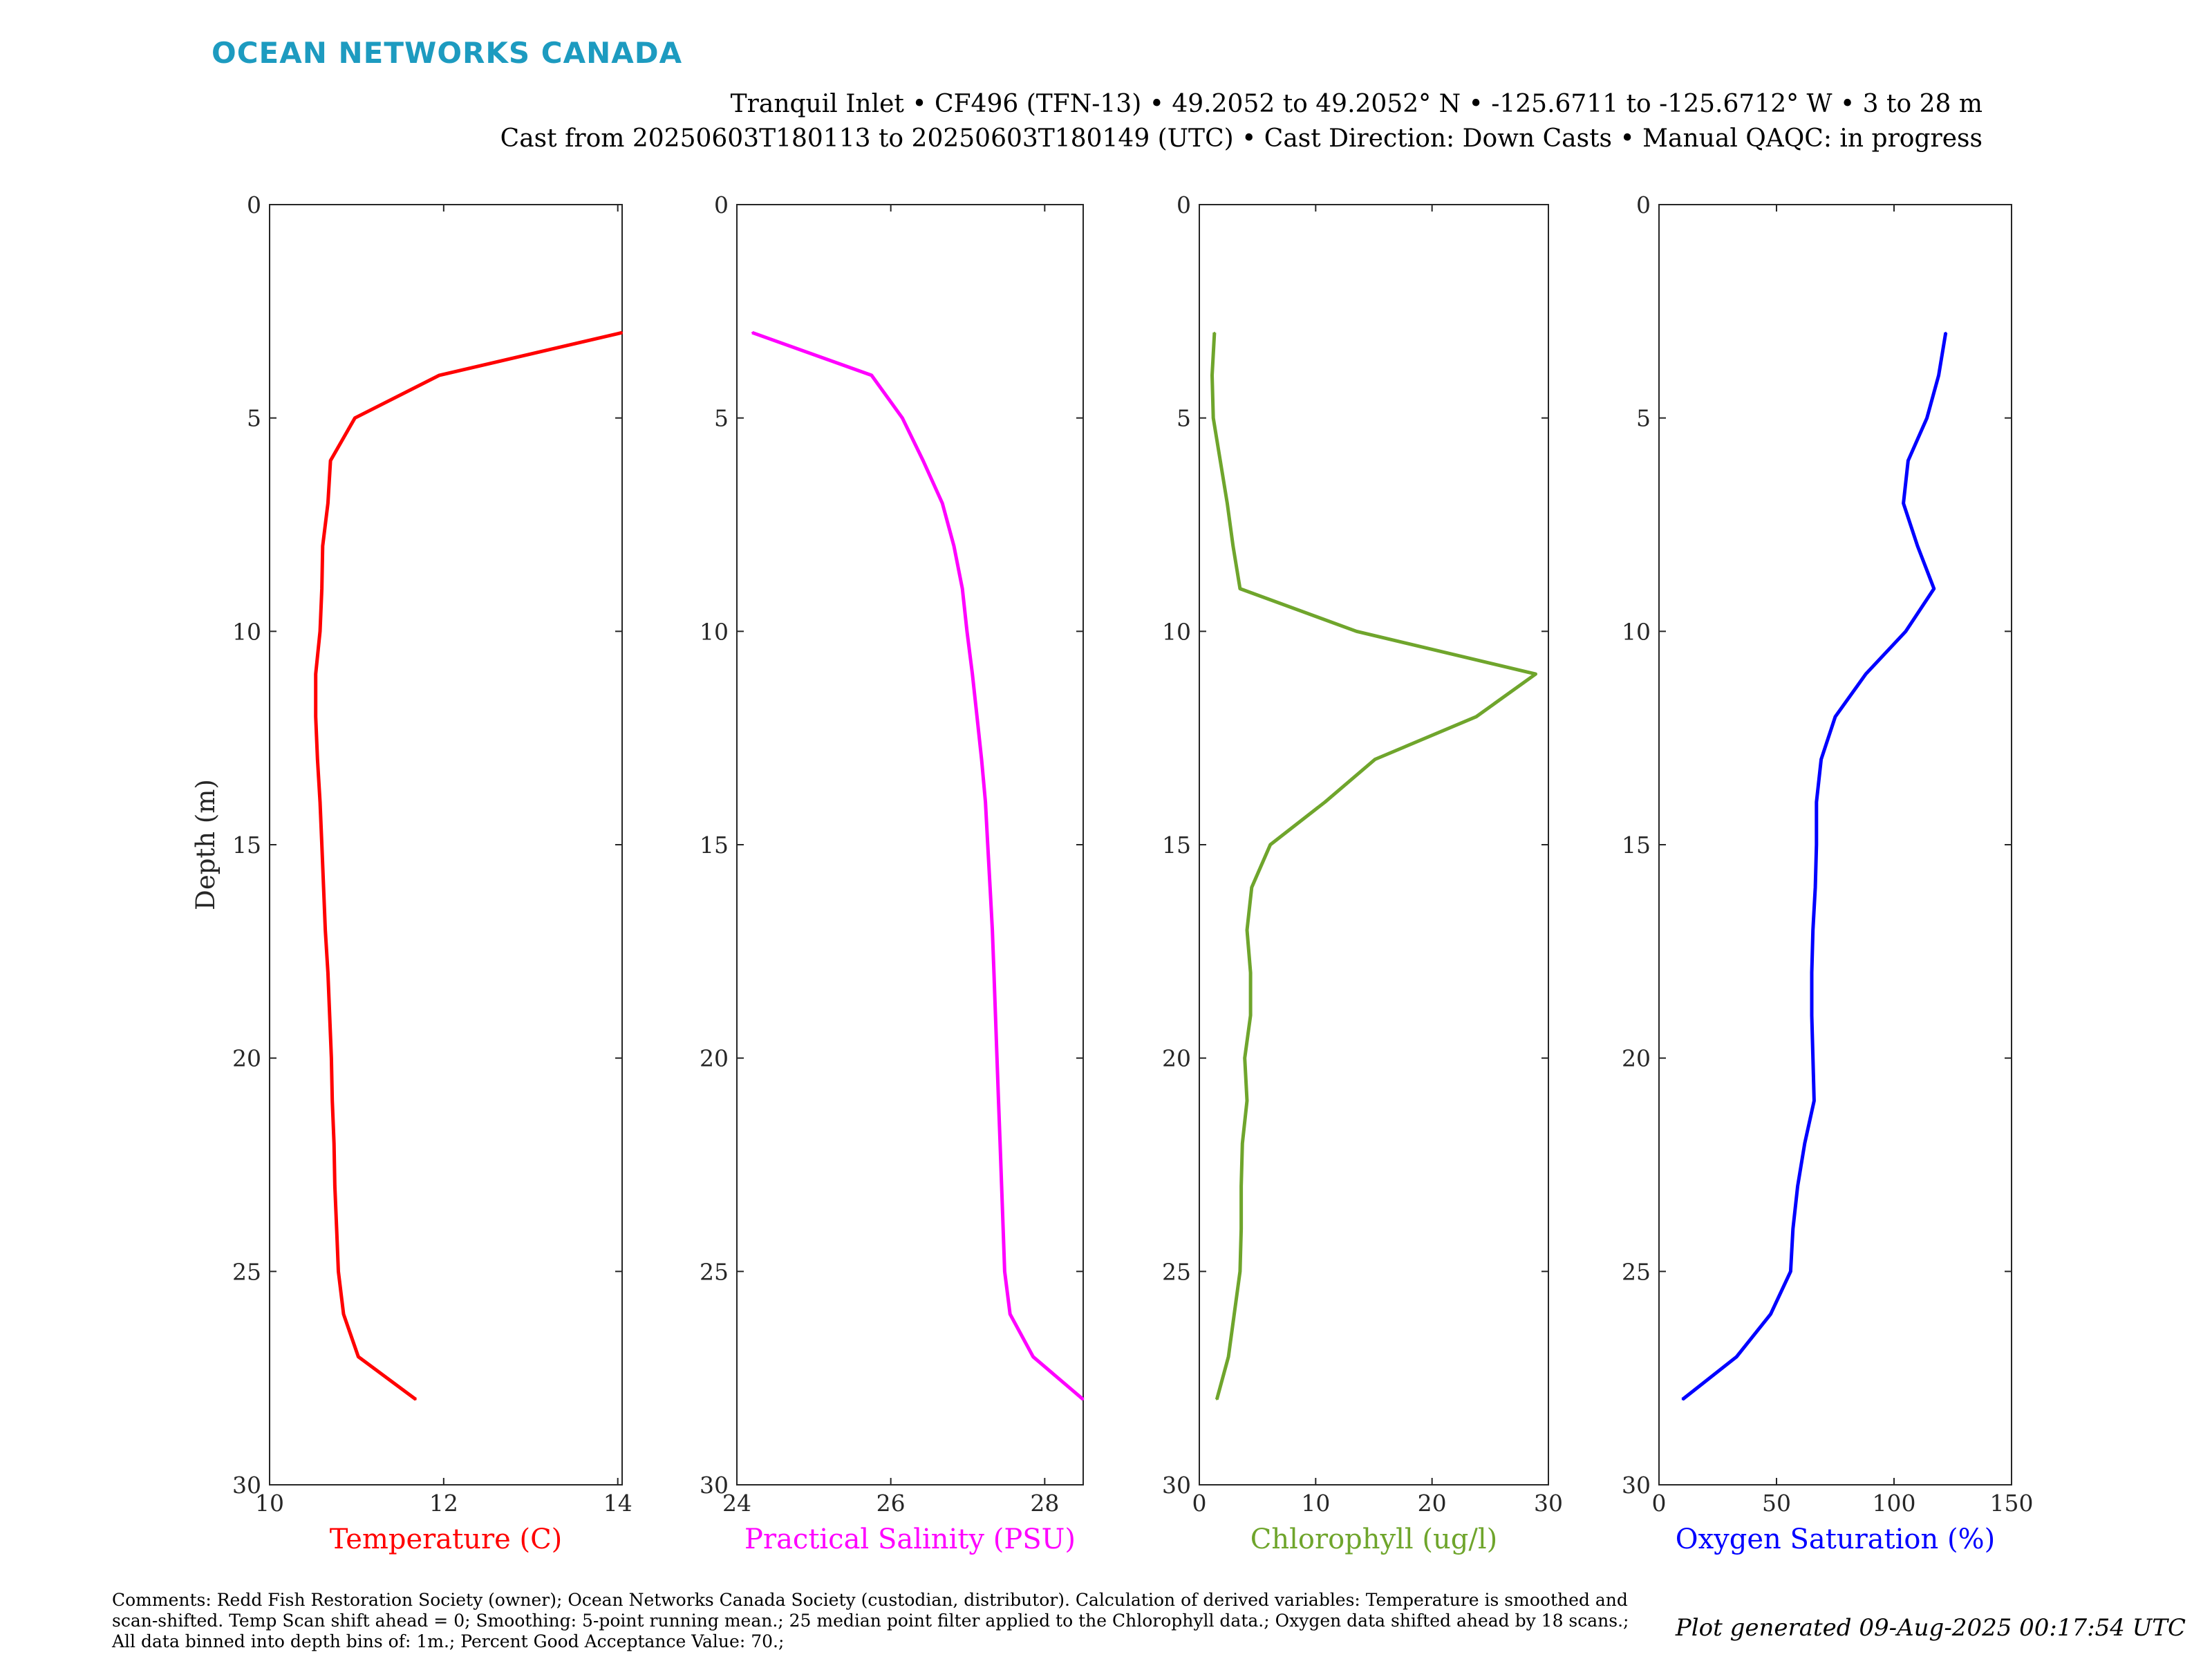 The image size is (2212, 1659). What do you see at coordinates (1930, 1628) in the screenshot?
I see `plot-generated-timestamp: Plot generated 09-Aug-2025 00:17:54 UTC` at bounding box center [1930, 1628].